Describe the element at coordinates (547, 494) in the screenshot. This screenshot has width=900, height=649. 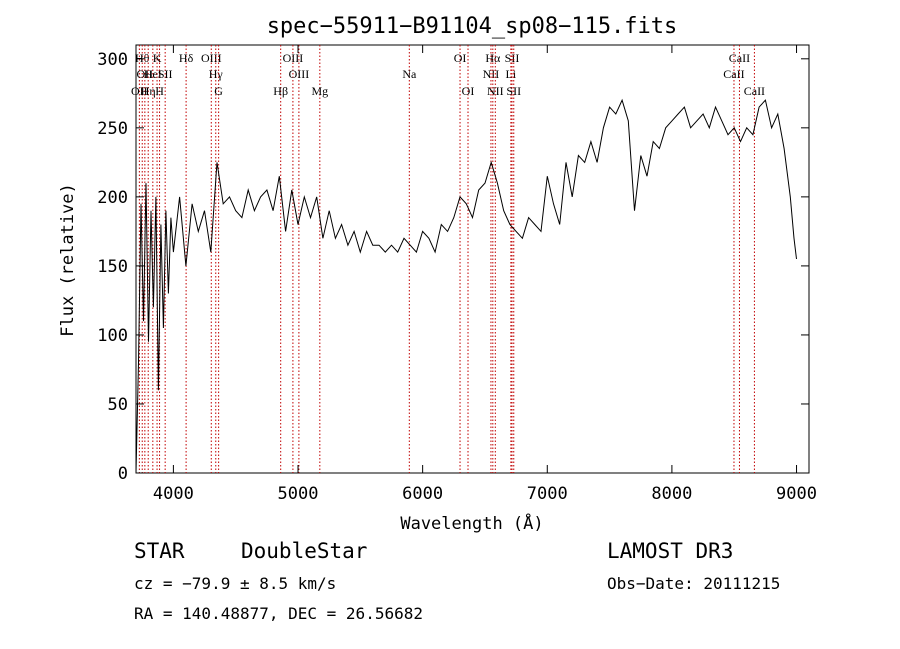
I see `x-tick-label: 7000` at that location.